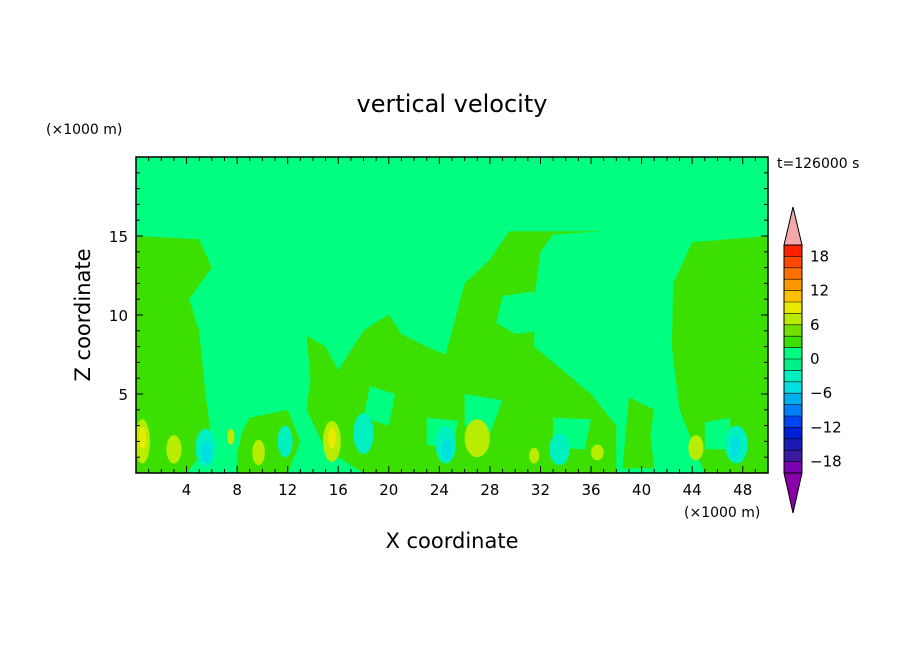  I want to click on colorbar-label: 6, so click(815, 325).